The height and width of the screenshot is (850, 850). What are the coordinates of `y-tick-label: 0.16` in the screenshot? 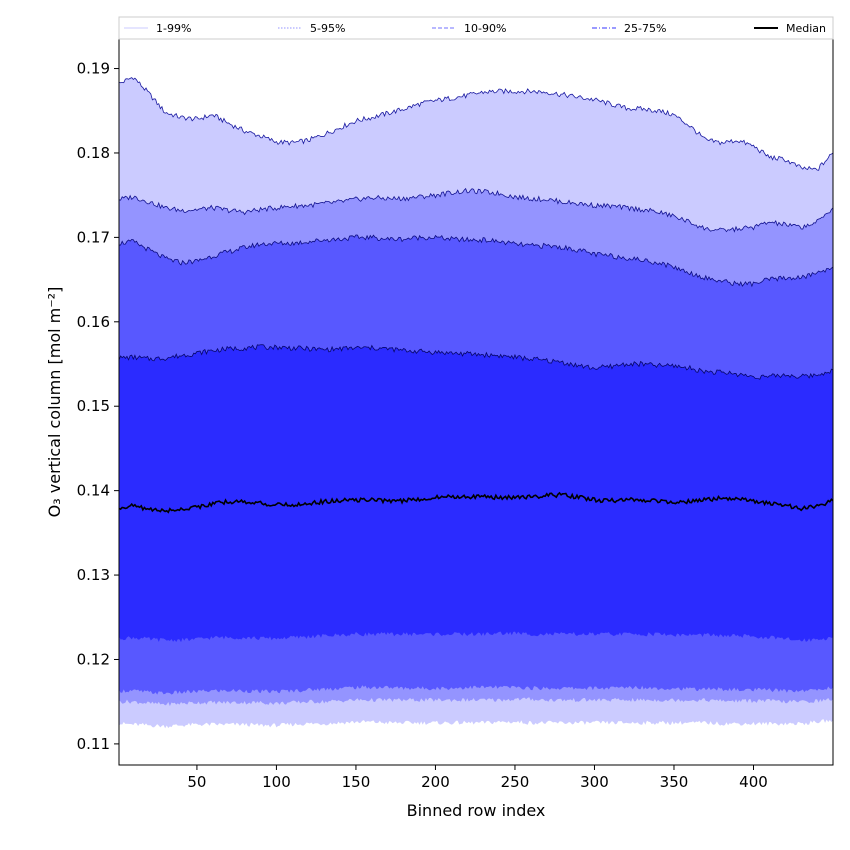 It's located at (93, 322).